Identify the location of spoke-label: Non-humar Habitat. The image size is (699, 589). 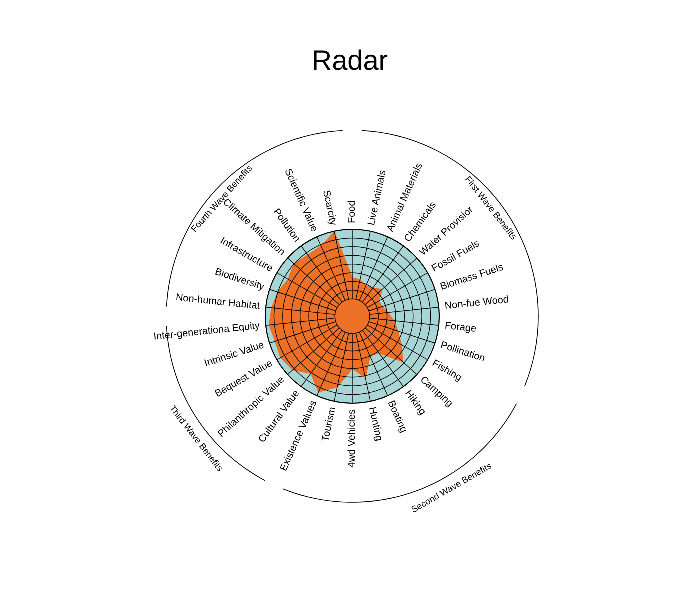
(218, 302).